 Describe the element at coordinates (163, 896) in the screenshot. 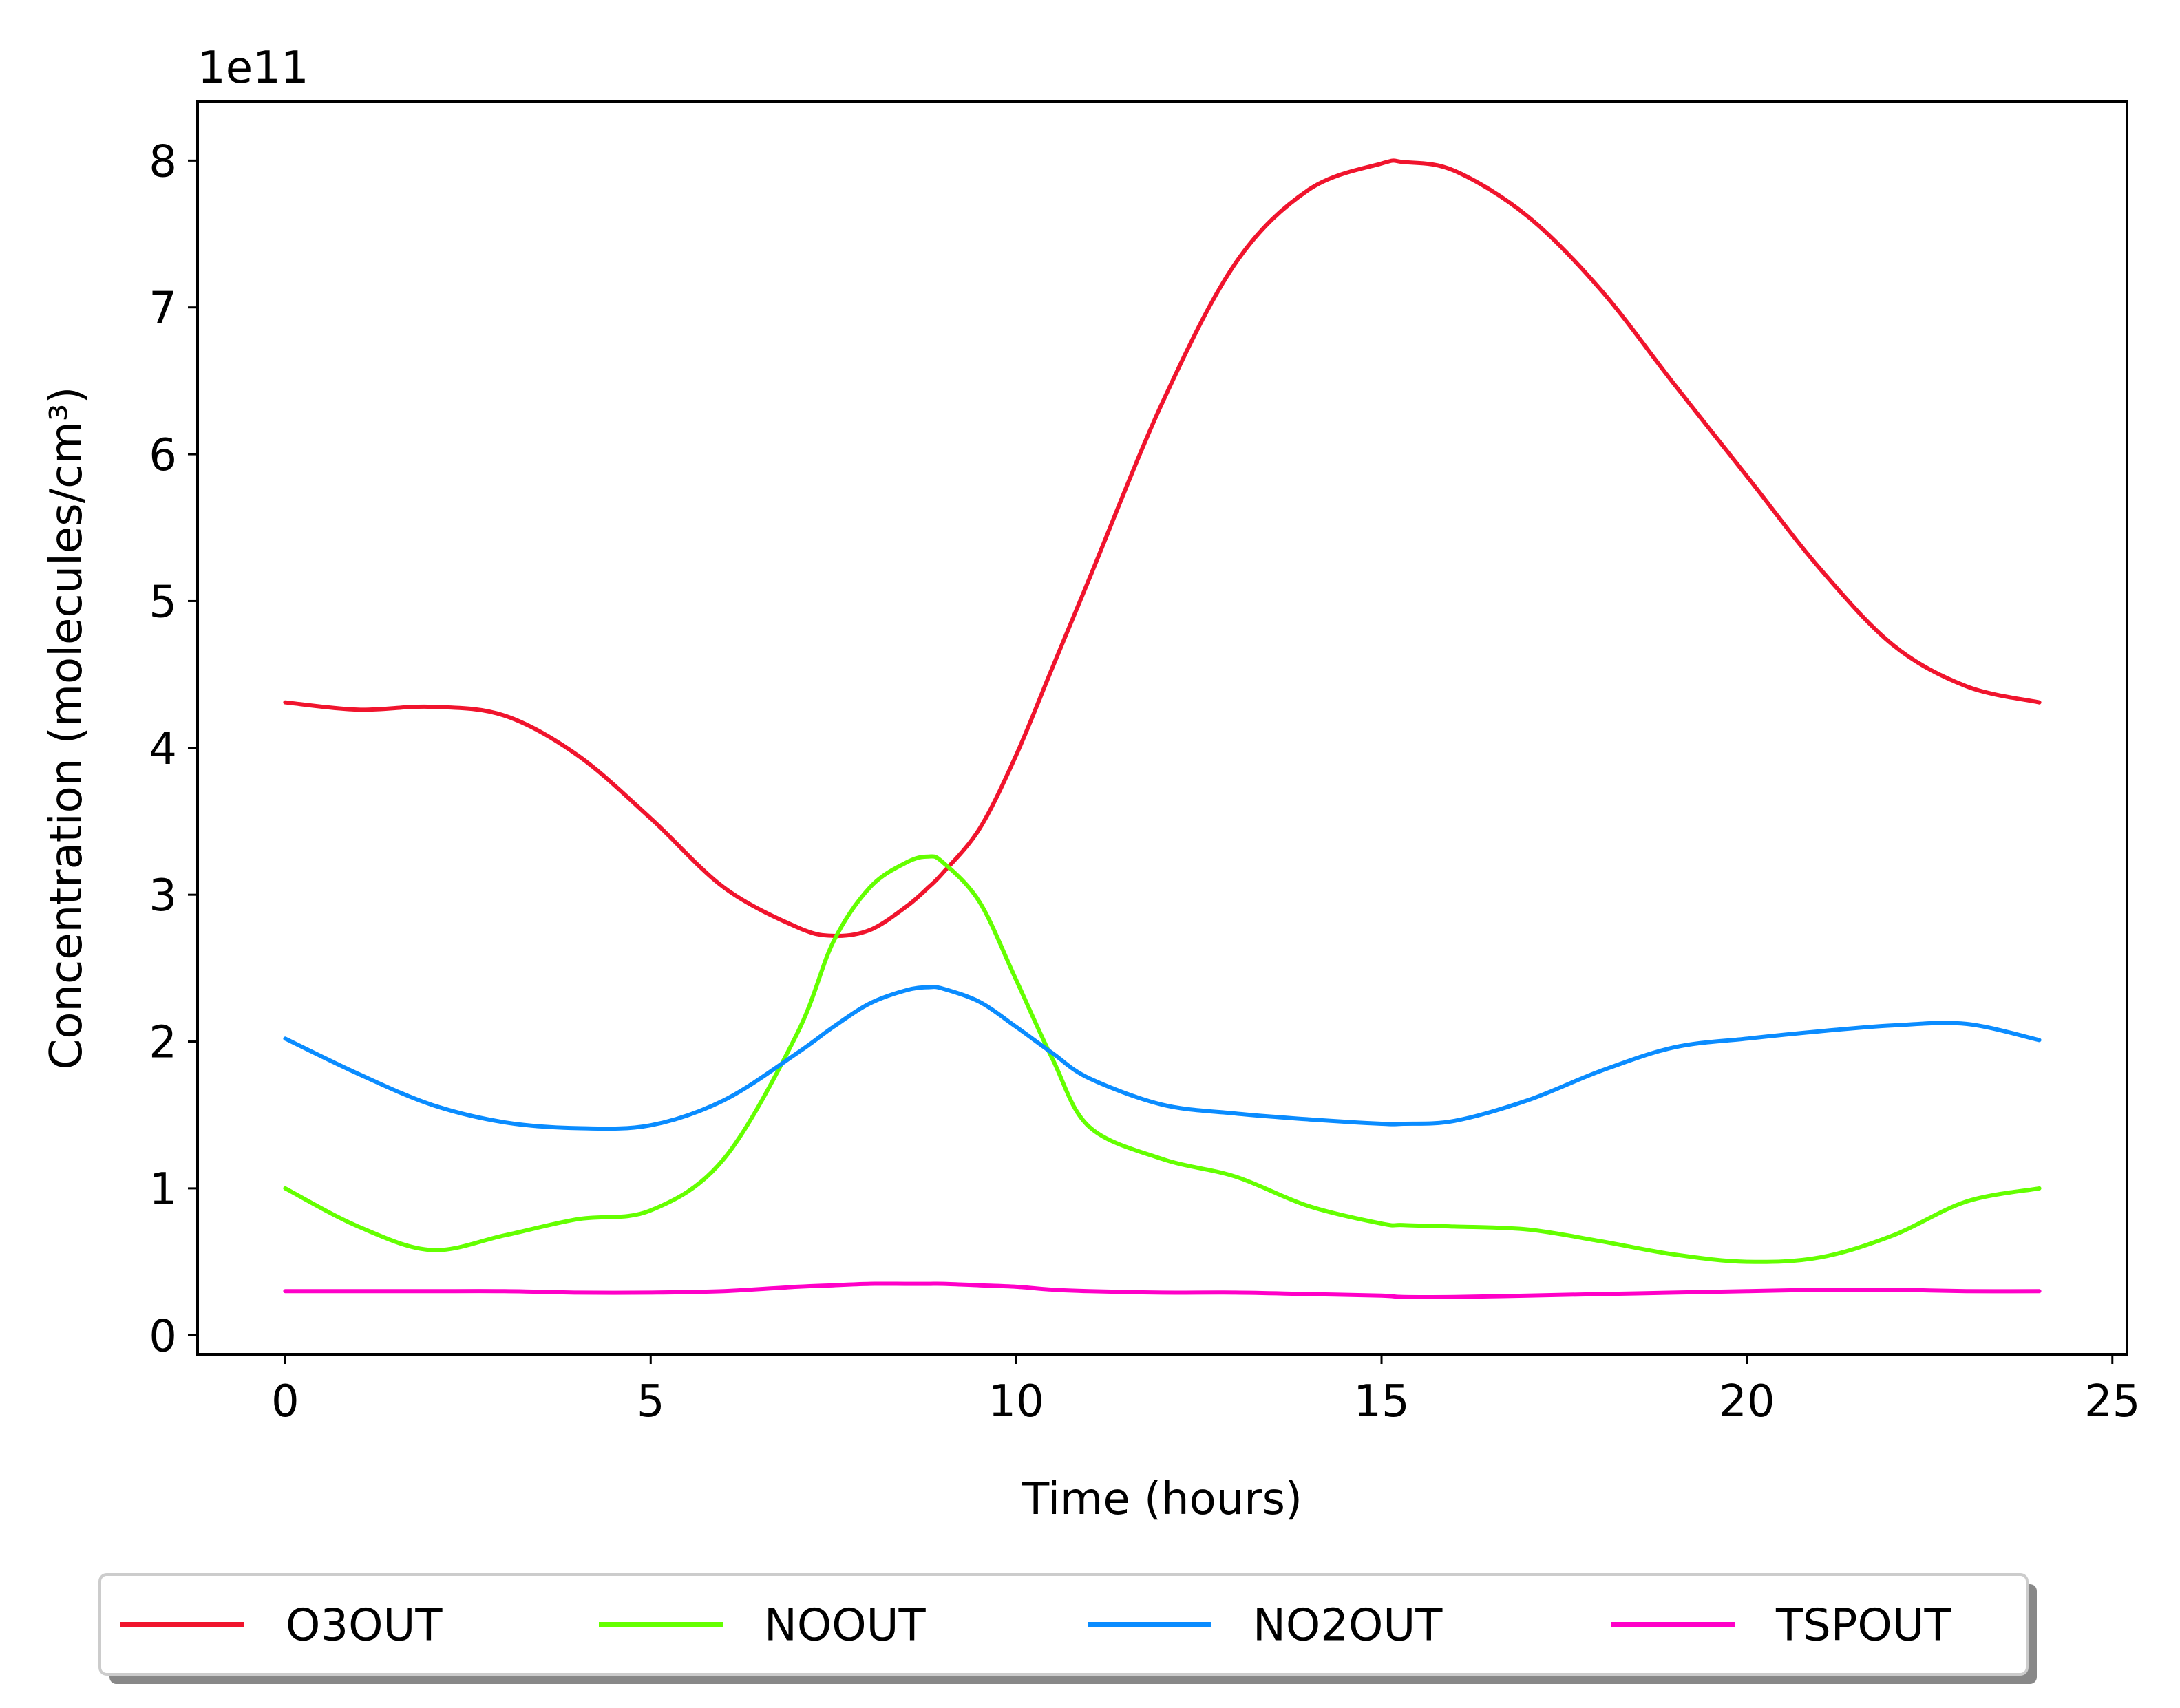

I see `y-tick-label: 3` at that location.